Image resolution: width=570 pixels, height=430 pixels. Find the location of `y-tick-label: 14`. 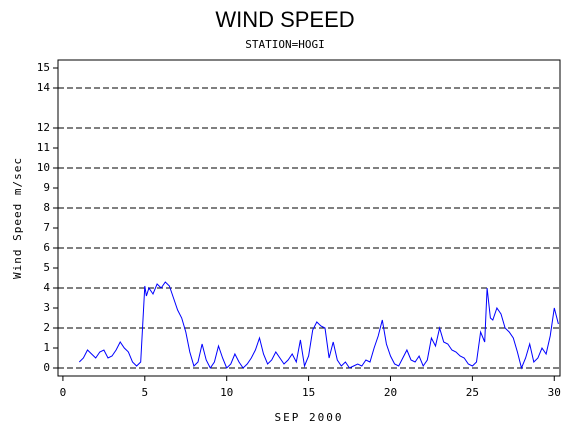

y-tick-label: 14 is located at coordinates (44, 87).